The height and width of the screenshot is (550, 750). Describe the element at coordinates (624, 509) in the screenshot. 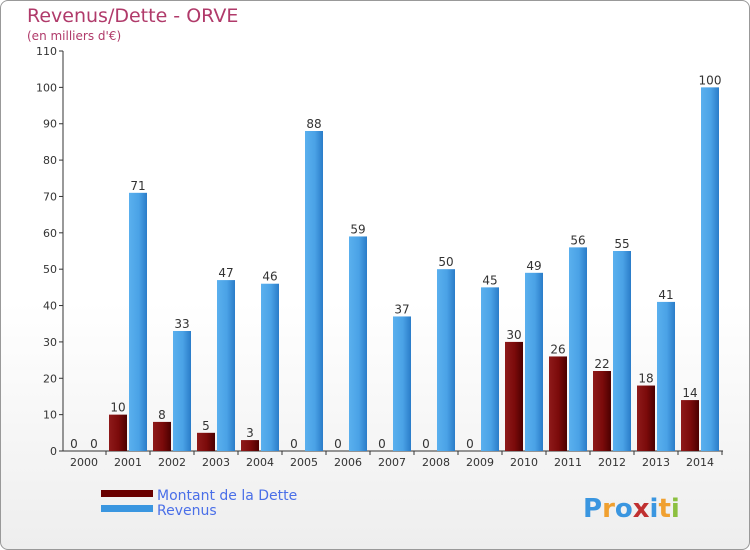

I see `logo-letter: o` at that location.